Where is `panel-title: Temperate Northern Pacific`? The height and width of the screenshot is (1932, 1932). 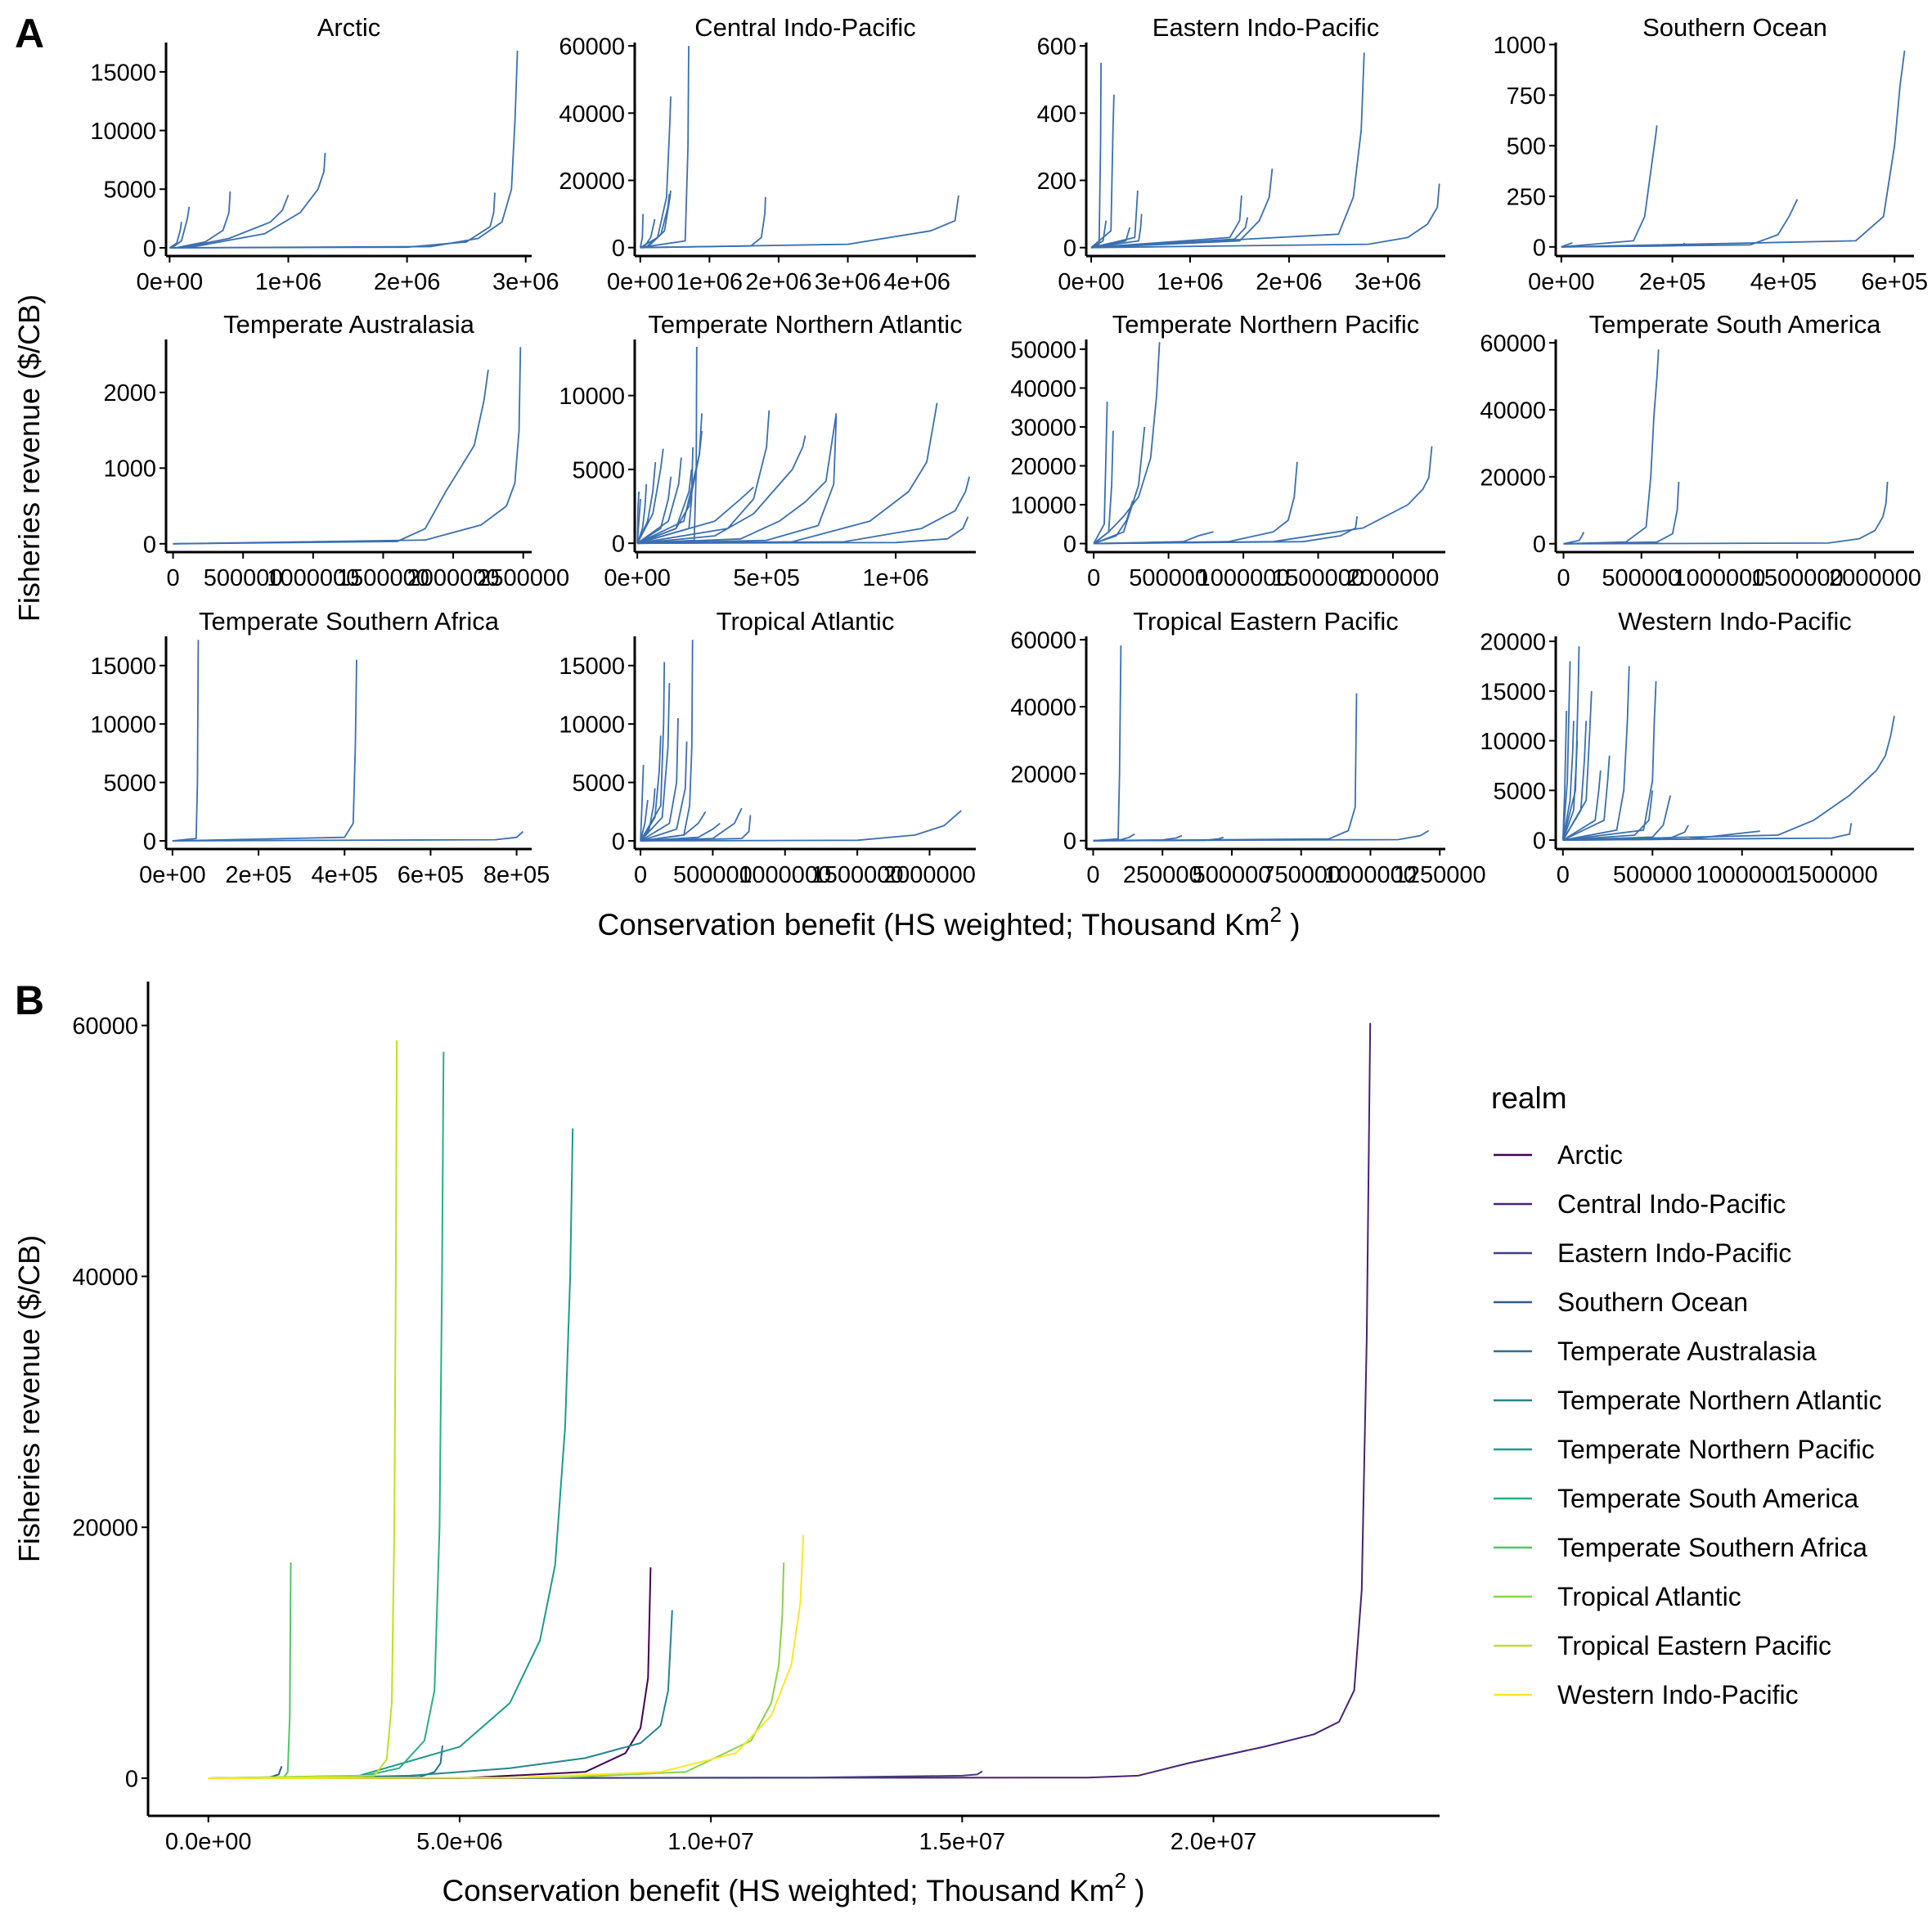 panel-title: Temperate Northern Pacific is located at coordinates (1266, 325).